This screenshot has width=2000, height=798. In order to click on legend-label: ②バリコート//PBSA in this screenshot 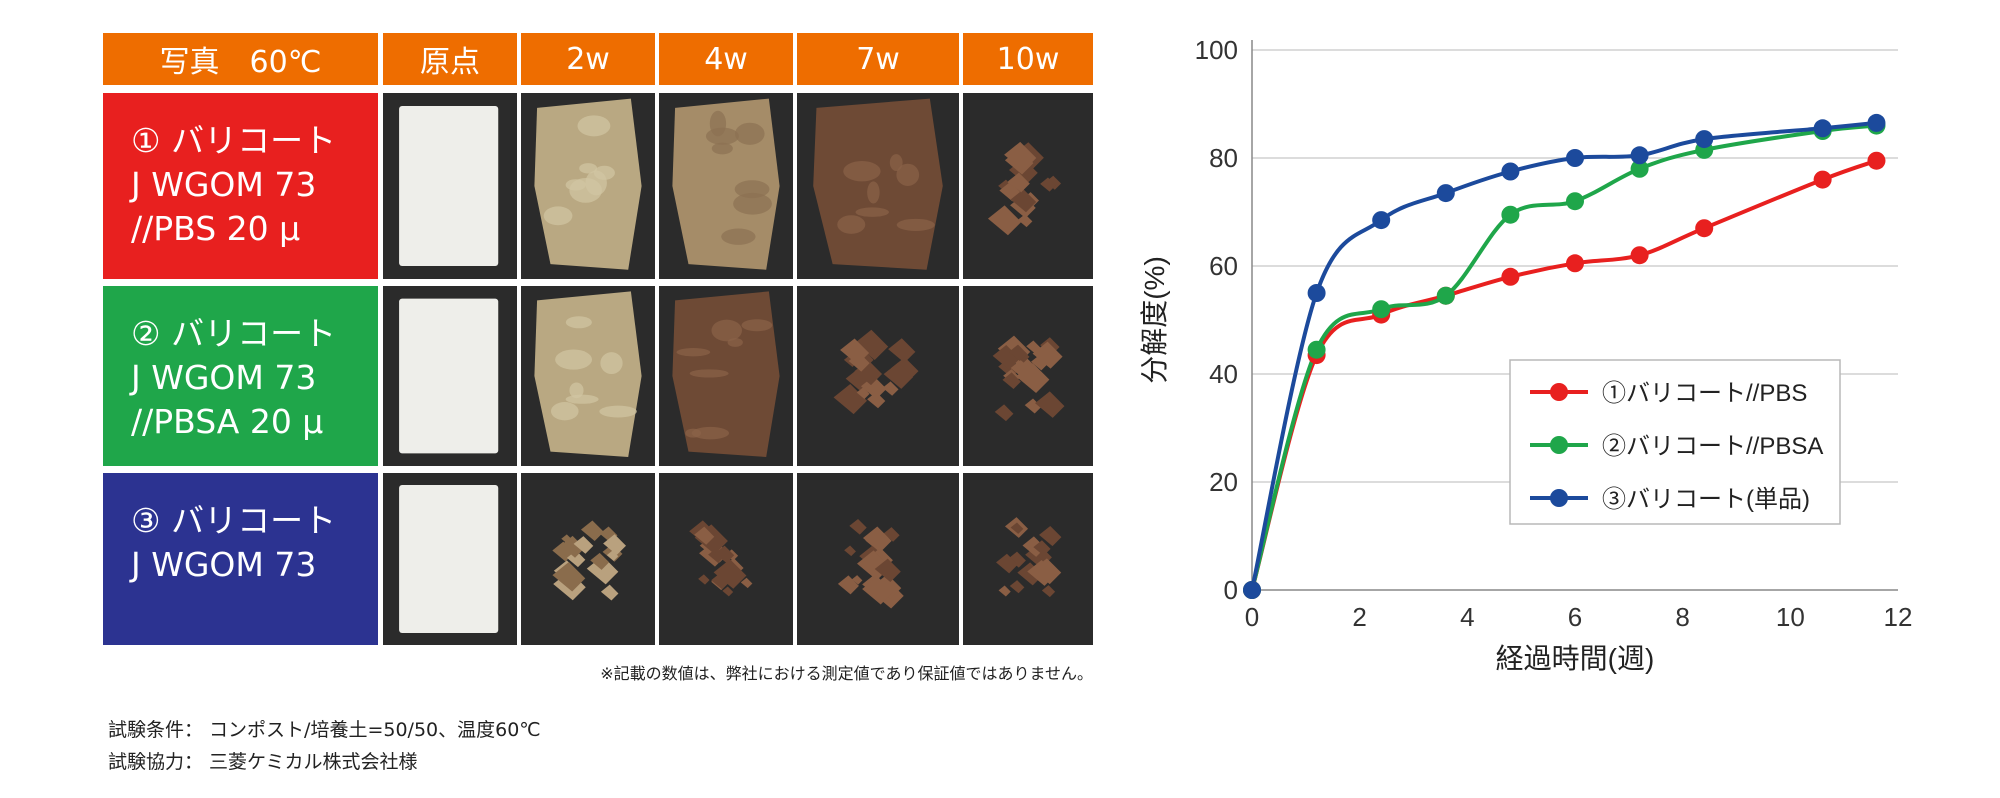, I will do `click(1712, 446)`.